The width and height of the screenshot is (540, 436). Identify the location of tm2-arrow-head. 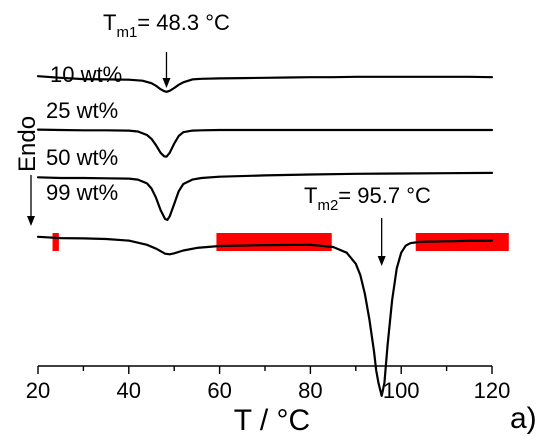
(381, 261).